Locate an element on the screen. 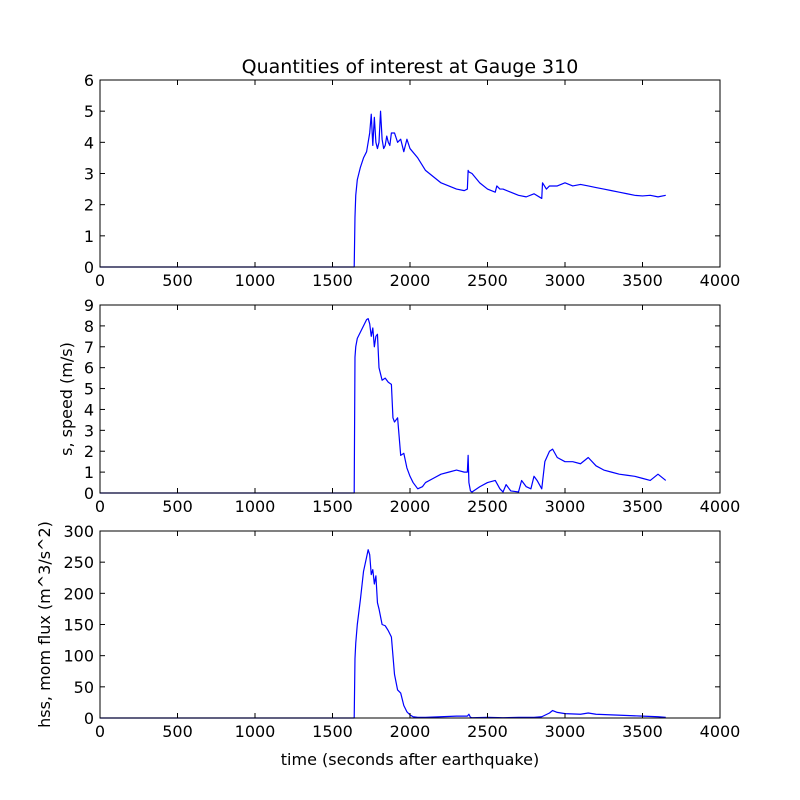  y-tick-label: 8 is located at coordinates (89, 326).